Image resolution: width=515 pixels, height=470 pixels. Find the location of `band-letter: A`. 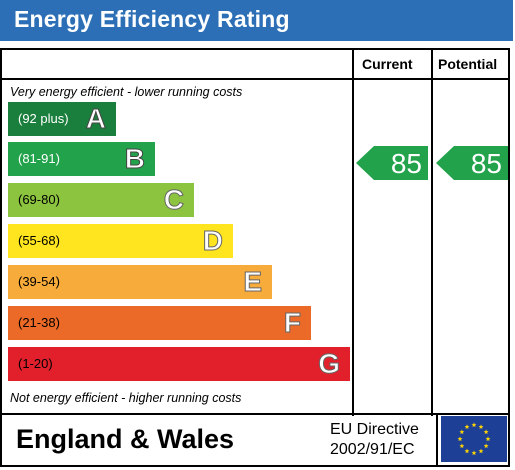

band-letter: A is located at coordinates (95, 119).